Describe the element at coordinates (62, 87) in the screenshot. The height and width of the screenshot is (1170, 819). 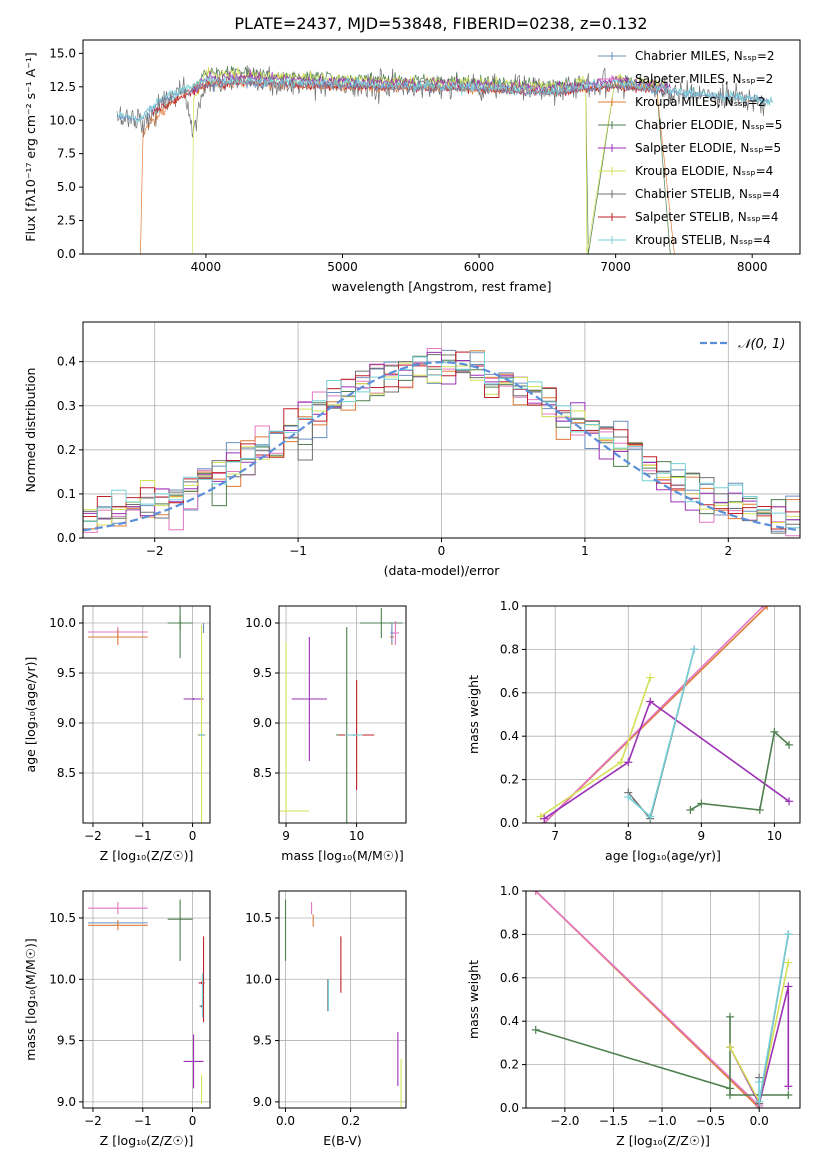
I see `y-tick-label: 12.5` at that location.